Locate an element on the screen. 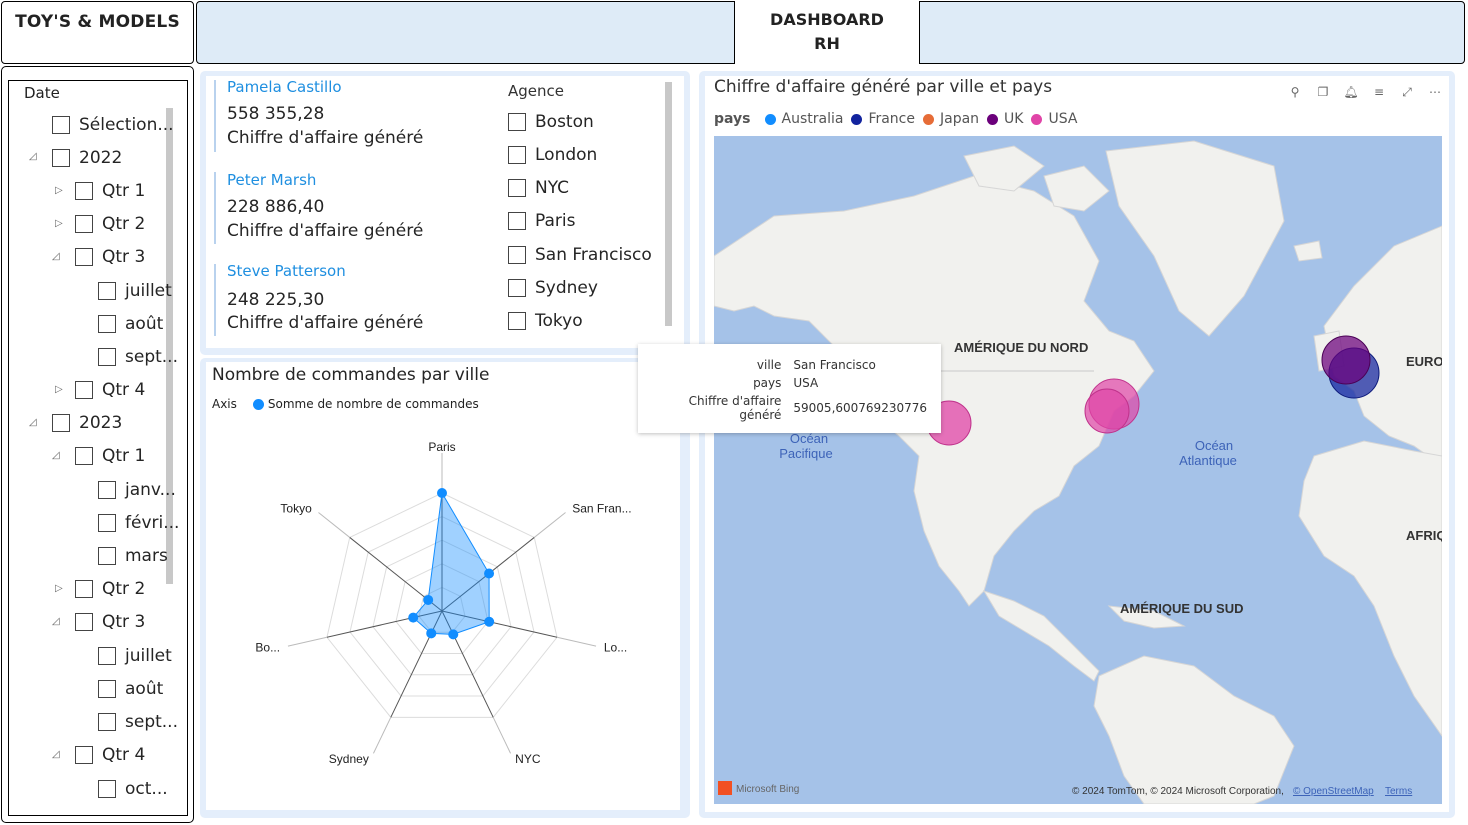 The image size is (1468, 825). agence-item-tokyo: Tokyo is located at coordinates (545, 321).